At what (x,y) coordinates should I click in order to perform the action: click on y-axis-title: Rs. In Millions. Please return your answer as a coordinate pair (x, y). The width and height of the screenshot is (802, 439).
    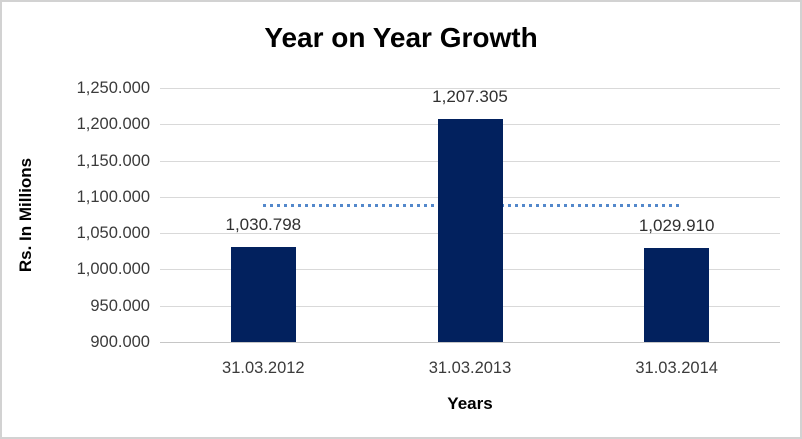
    Looking at the image, I should click on (25, 215).